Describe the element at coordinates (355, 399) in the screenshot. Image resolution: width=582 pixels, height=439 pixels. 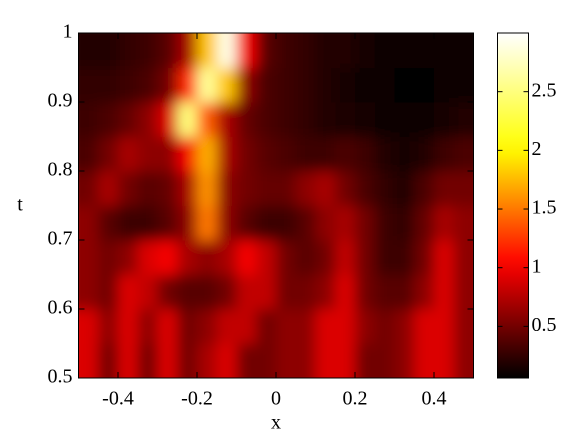
I see `x-tick-label: 0.2` at that location.